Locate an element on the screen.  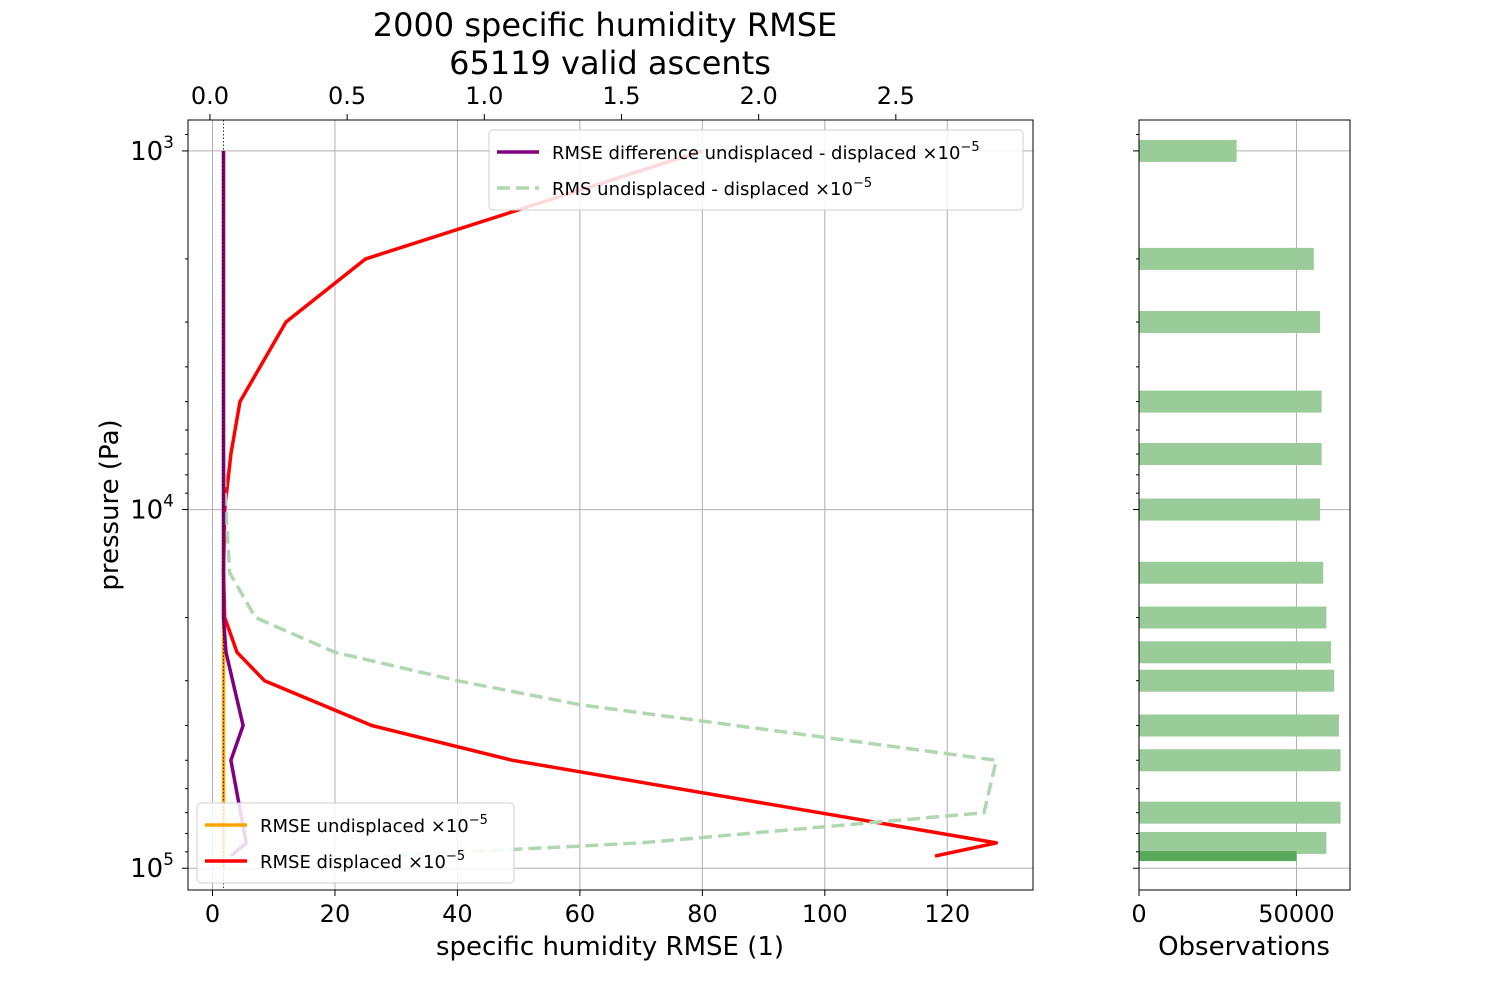
side-x-axis-label: Observations is located at coordinates (1244, 947).